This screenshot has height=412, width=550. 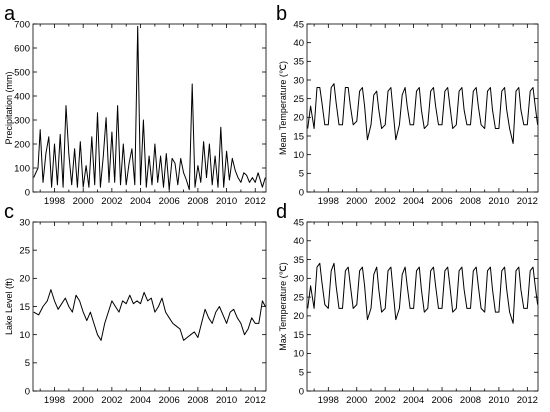 I want to click on y-axis-label: Mean Temperature (℃), so click(x=283, y=108).